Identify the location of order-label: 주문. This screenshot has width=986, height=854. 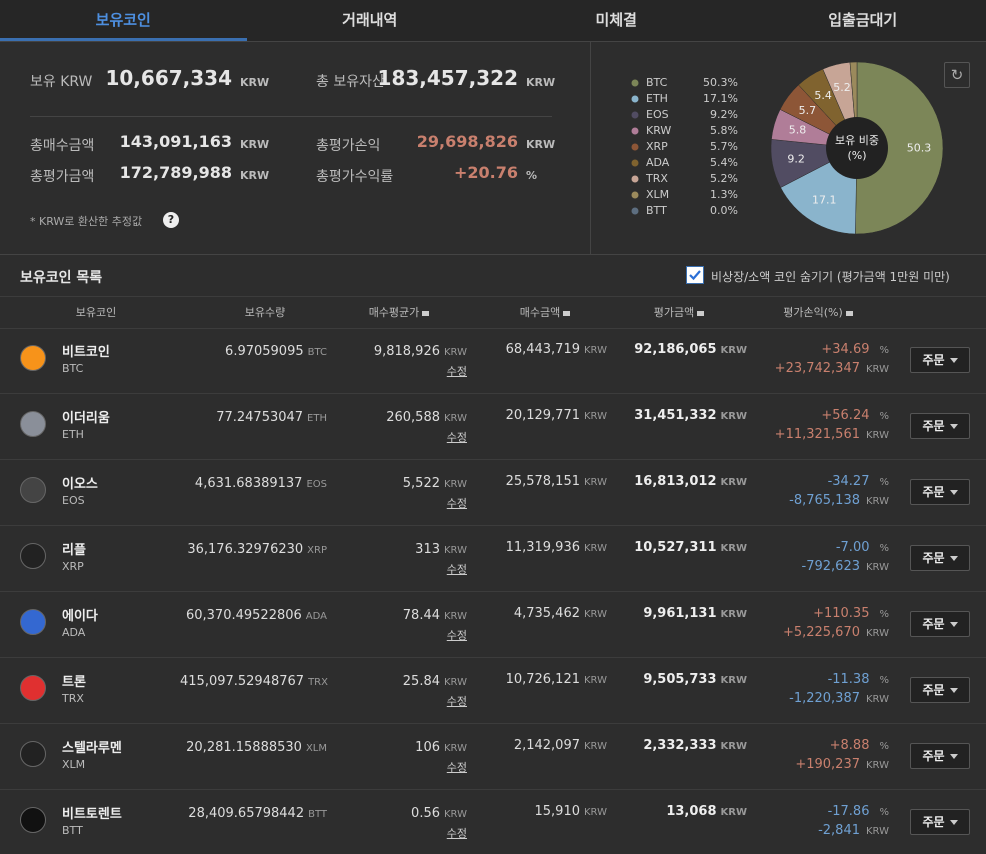
(933, 426).